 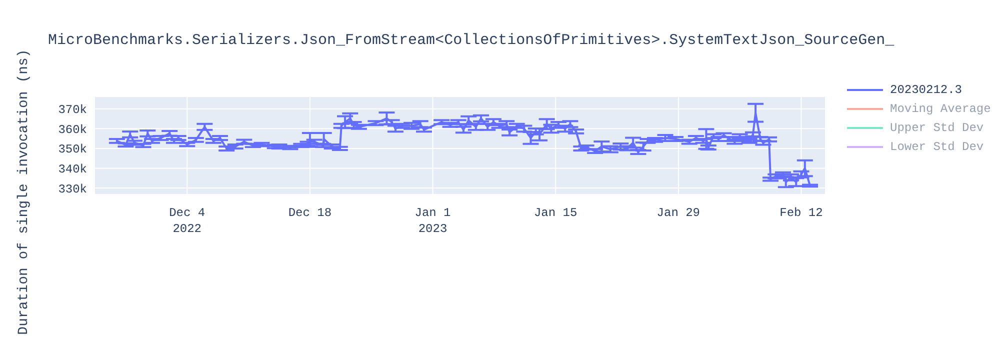 I want to click on x-tick-label: Jan 1 2023, so click(x=432, y=221).